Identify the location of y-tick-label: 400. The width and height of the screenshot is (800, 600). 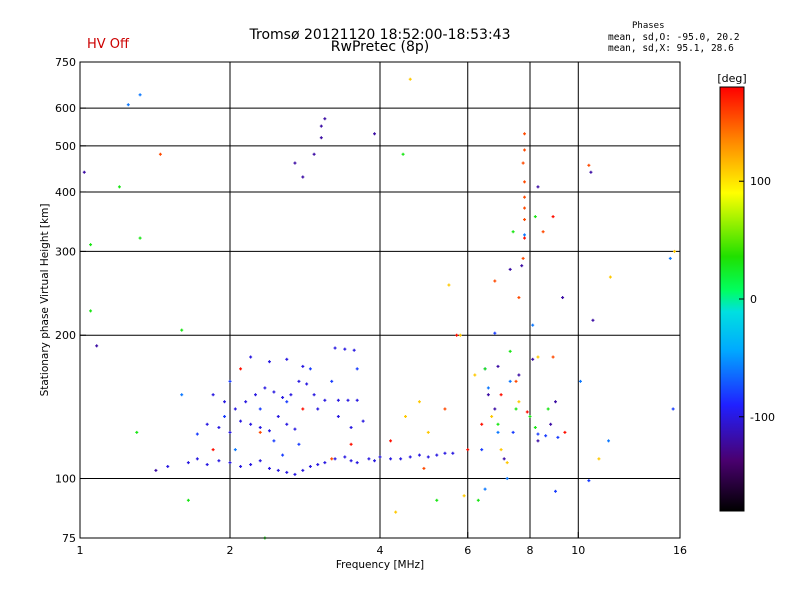
(65, 192).